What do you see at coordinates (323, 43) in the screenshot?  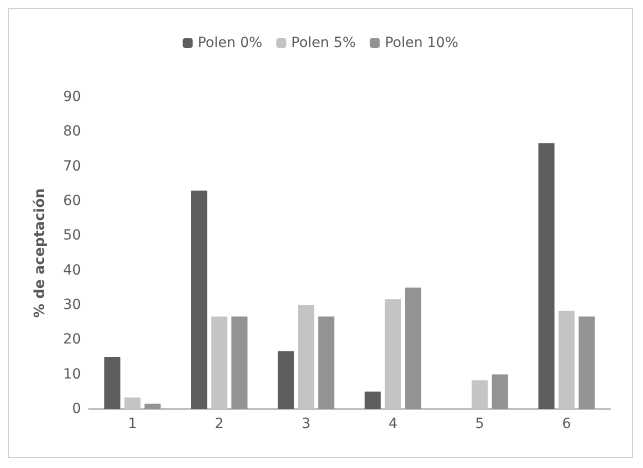 I see `legend-label: Polen 5%` at bounding box center [323, 43].